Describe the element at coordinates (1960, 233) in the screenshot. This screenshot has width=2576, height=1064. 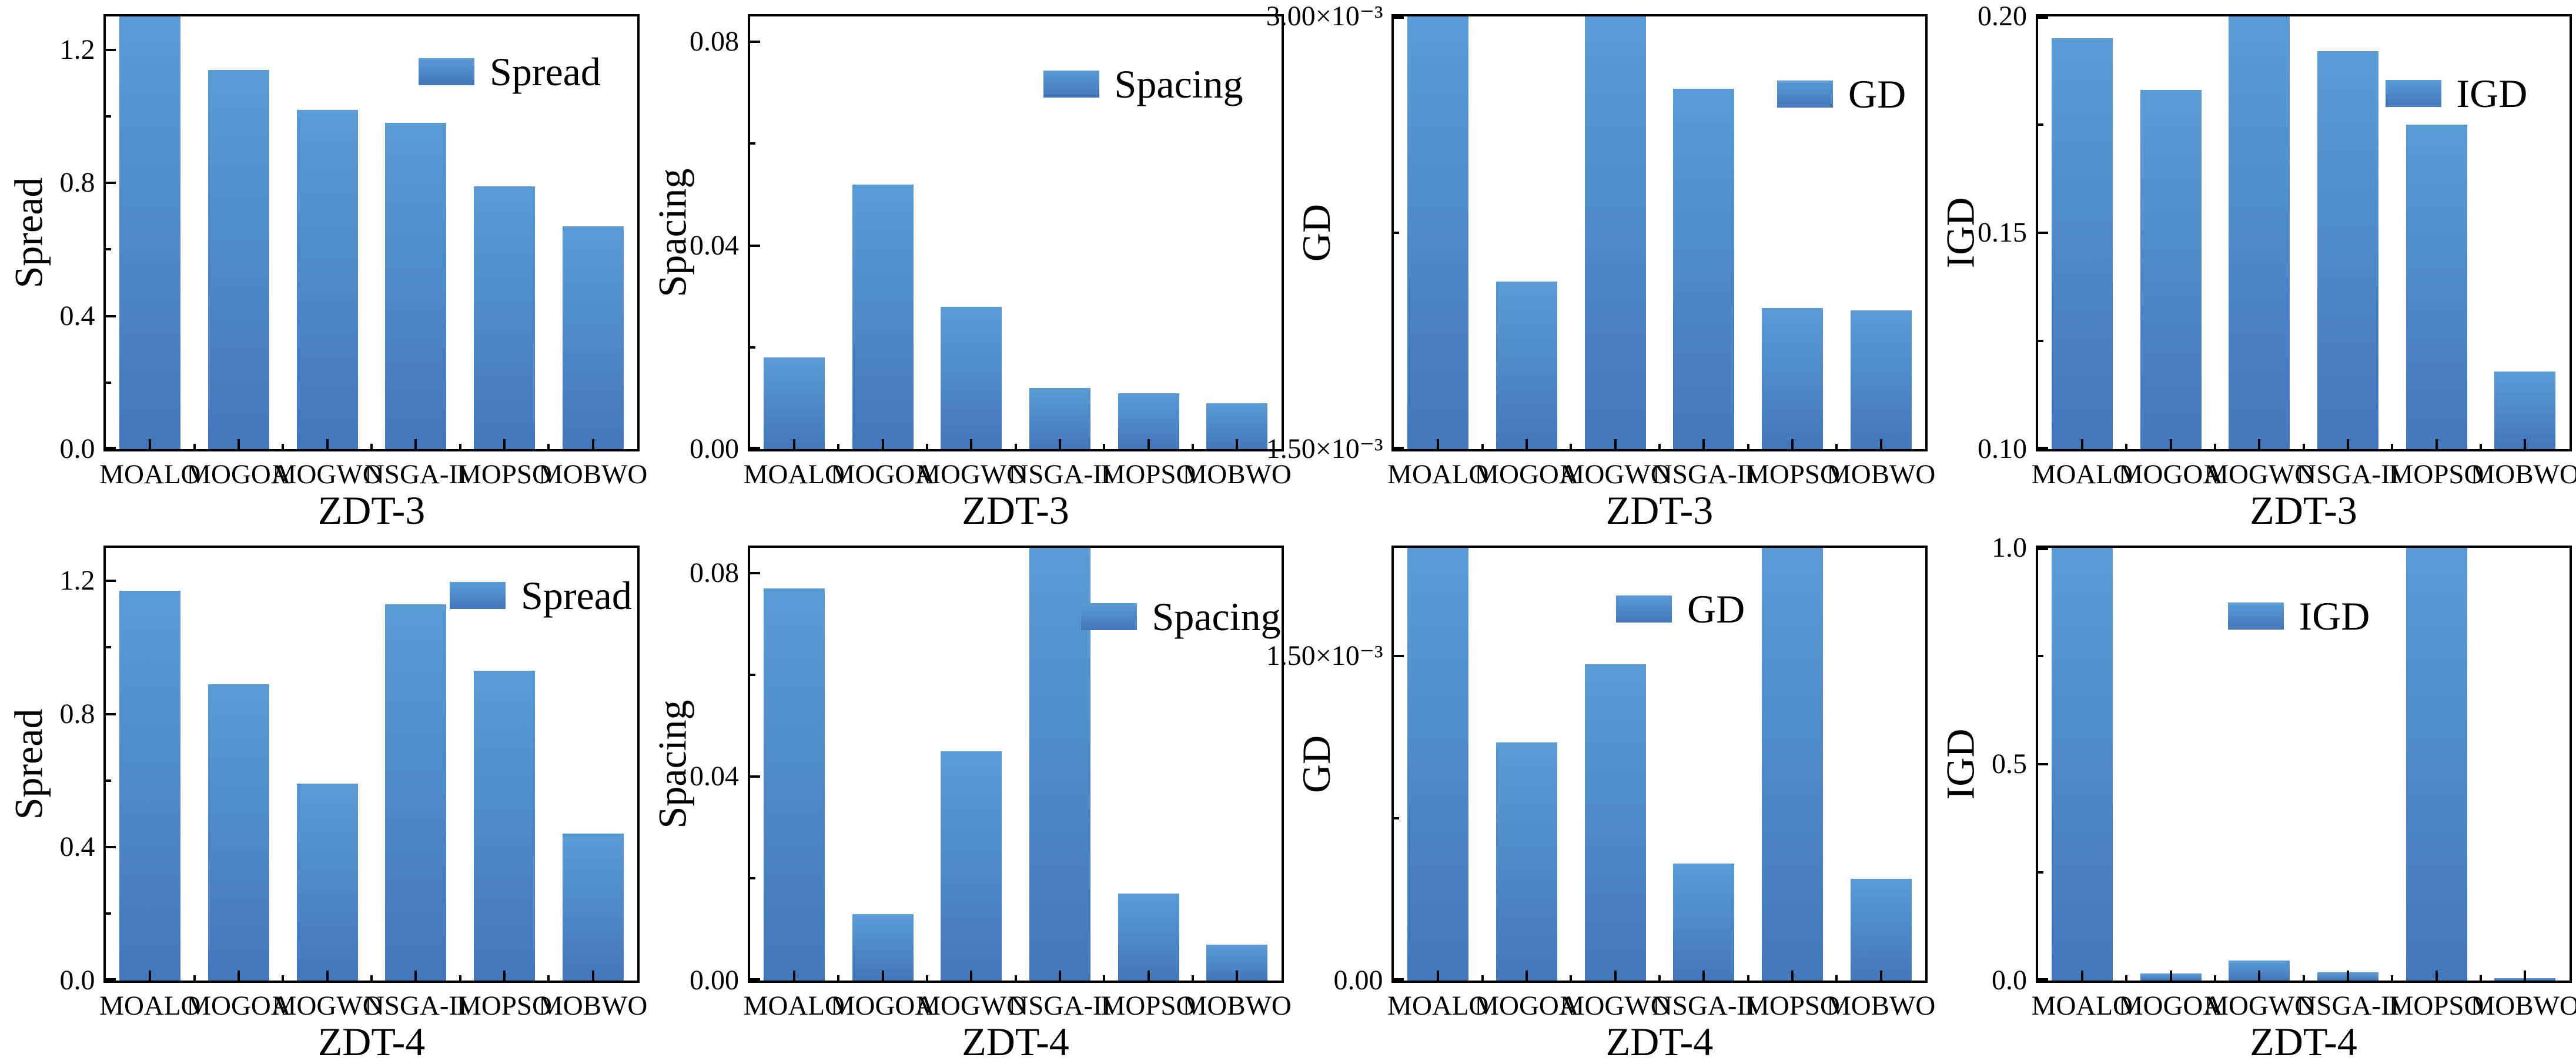
I see `y-axis-title-text: IGD` at that location.